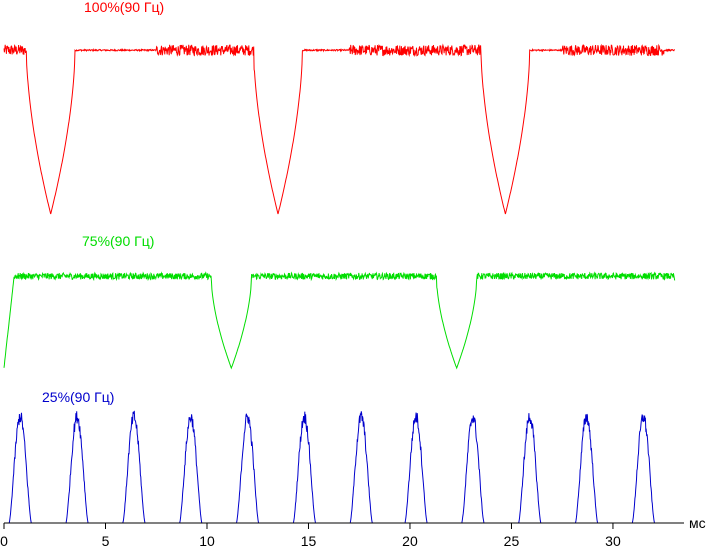 This screenshot has height=551, width=711. I want to click on x-tick-label-3: 15, so click(309, 541).